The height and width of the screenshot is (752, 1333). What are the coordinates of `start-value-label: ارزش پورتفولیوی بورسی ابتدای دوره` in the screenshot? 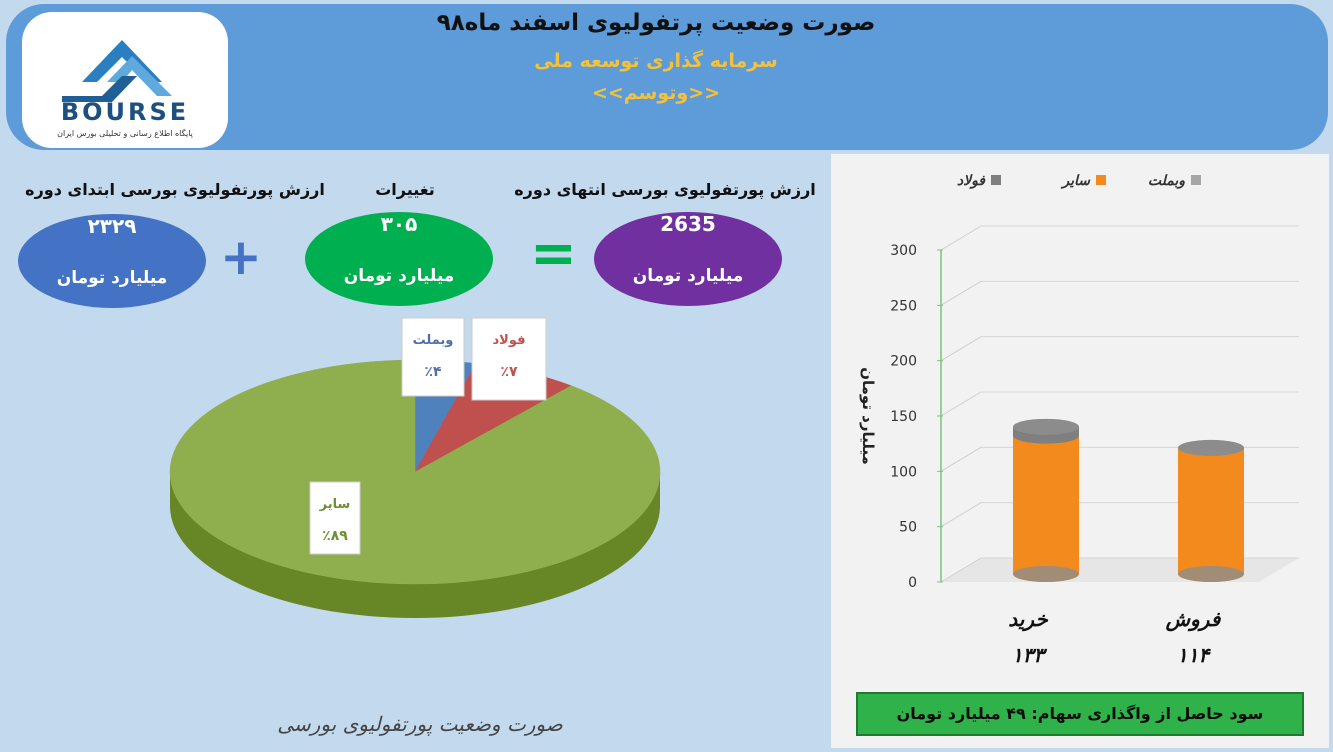 It's located at (175, 189).